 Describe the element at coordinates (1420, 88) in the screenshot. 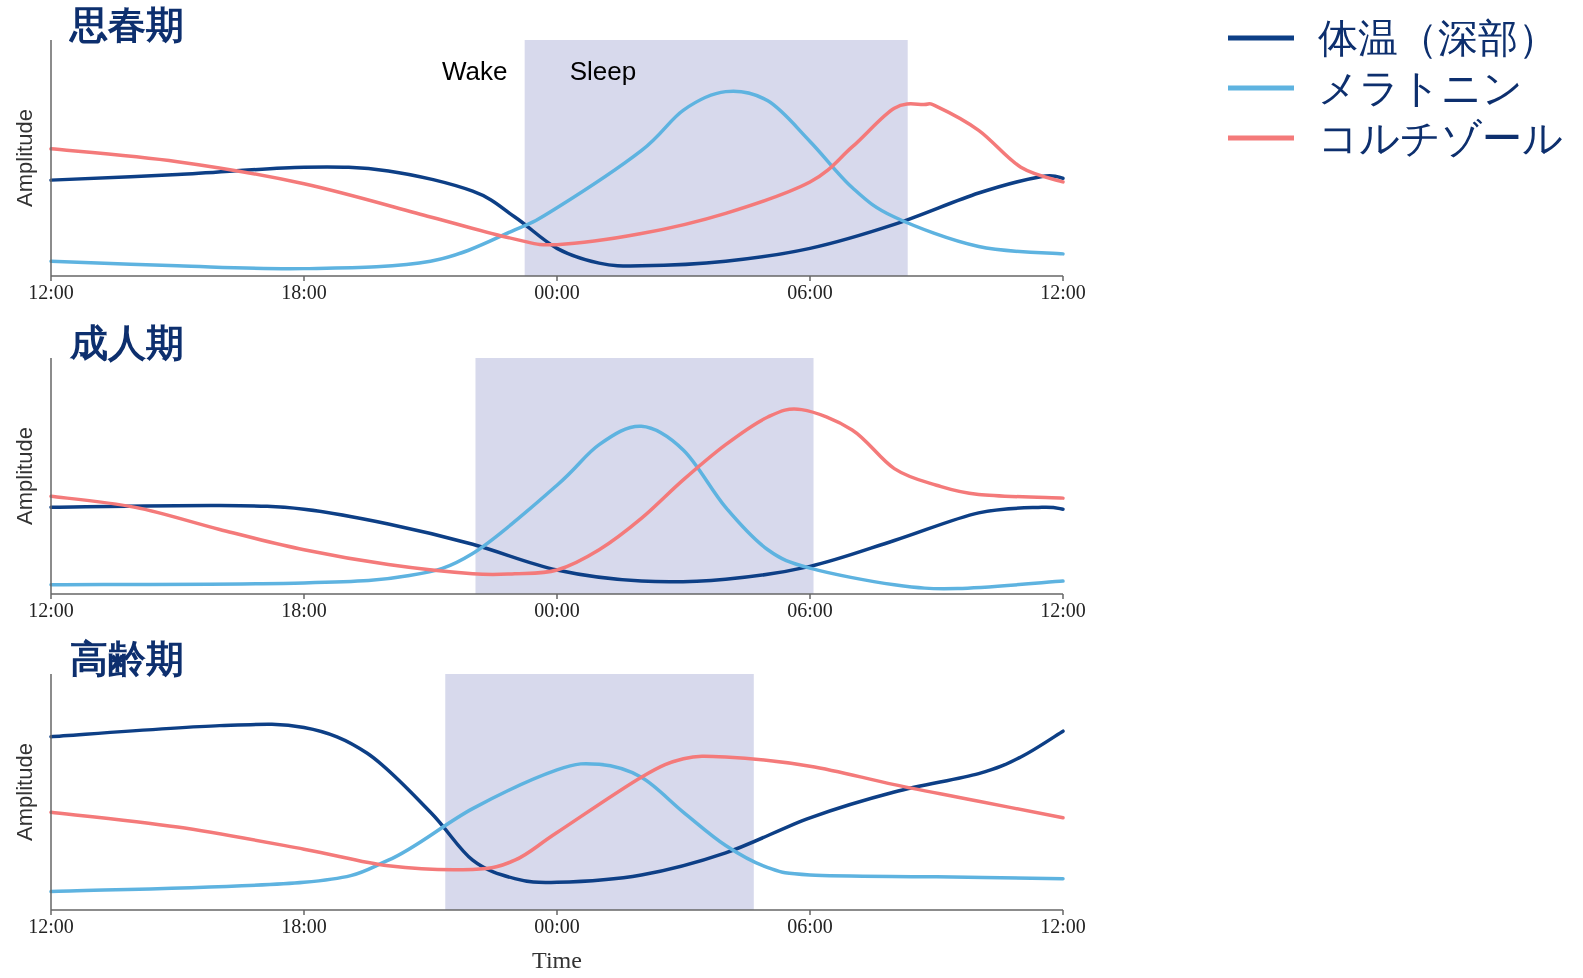

I see `legend-label: メラトニン` at that location.